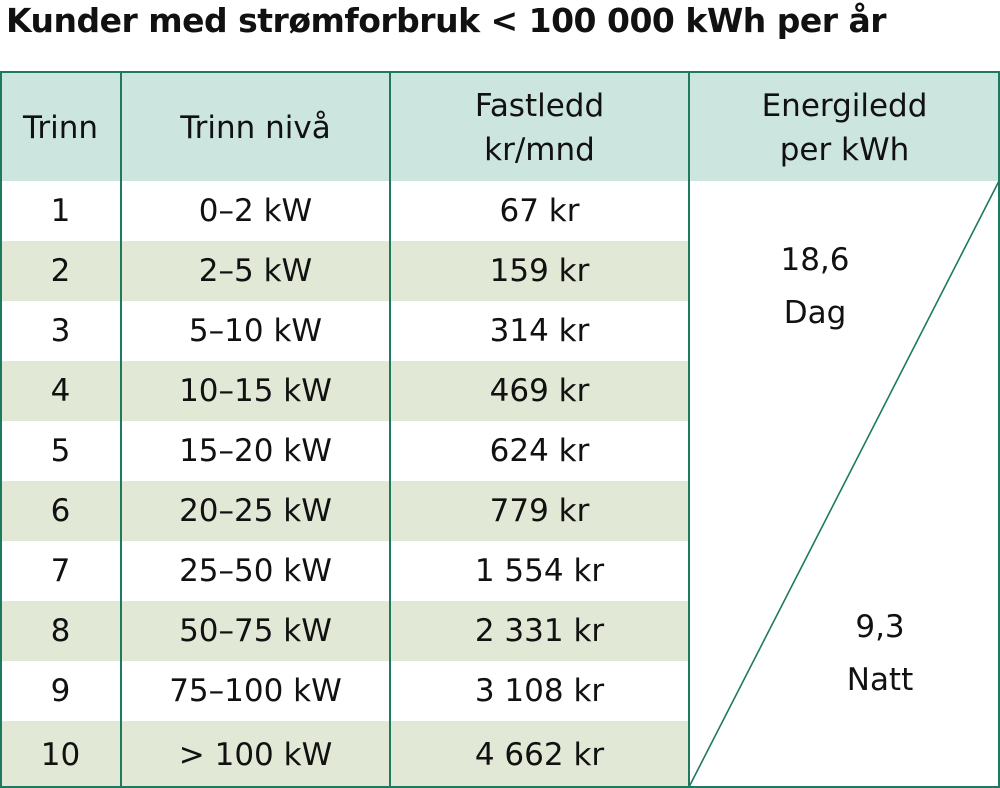 The height and width of the screenshot is (788, 1000). I want to click on header-fastledd: Fastledd kr/mnd, so click(539, 126).